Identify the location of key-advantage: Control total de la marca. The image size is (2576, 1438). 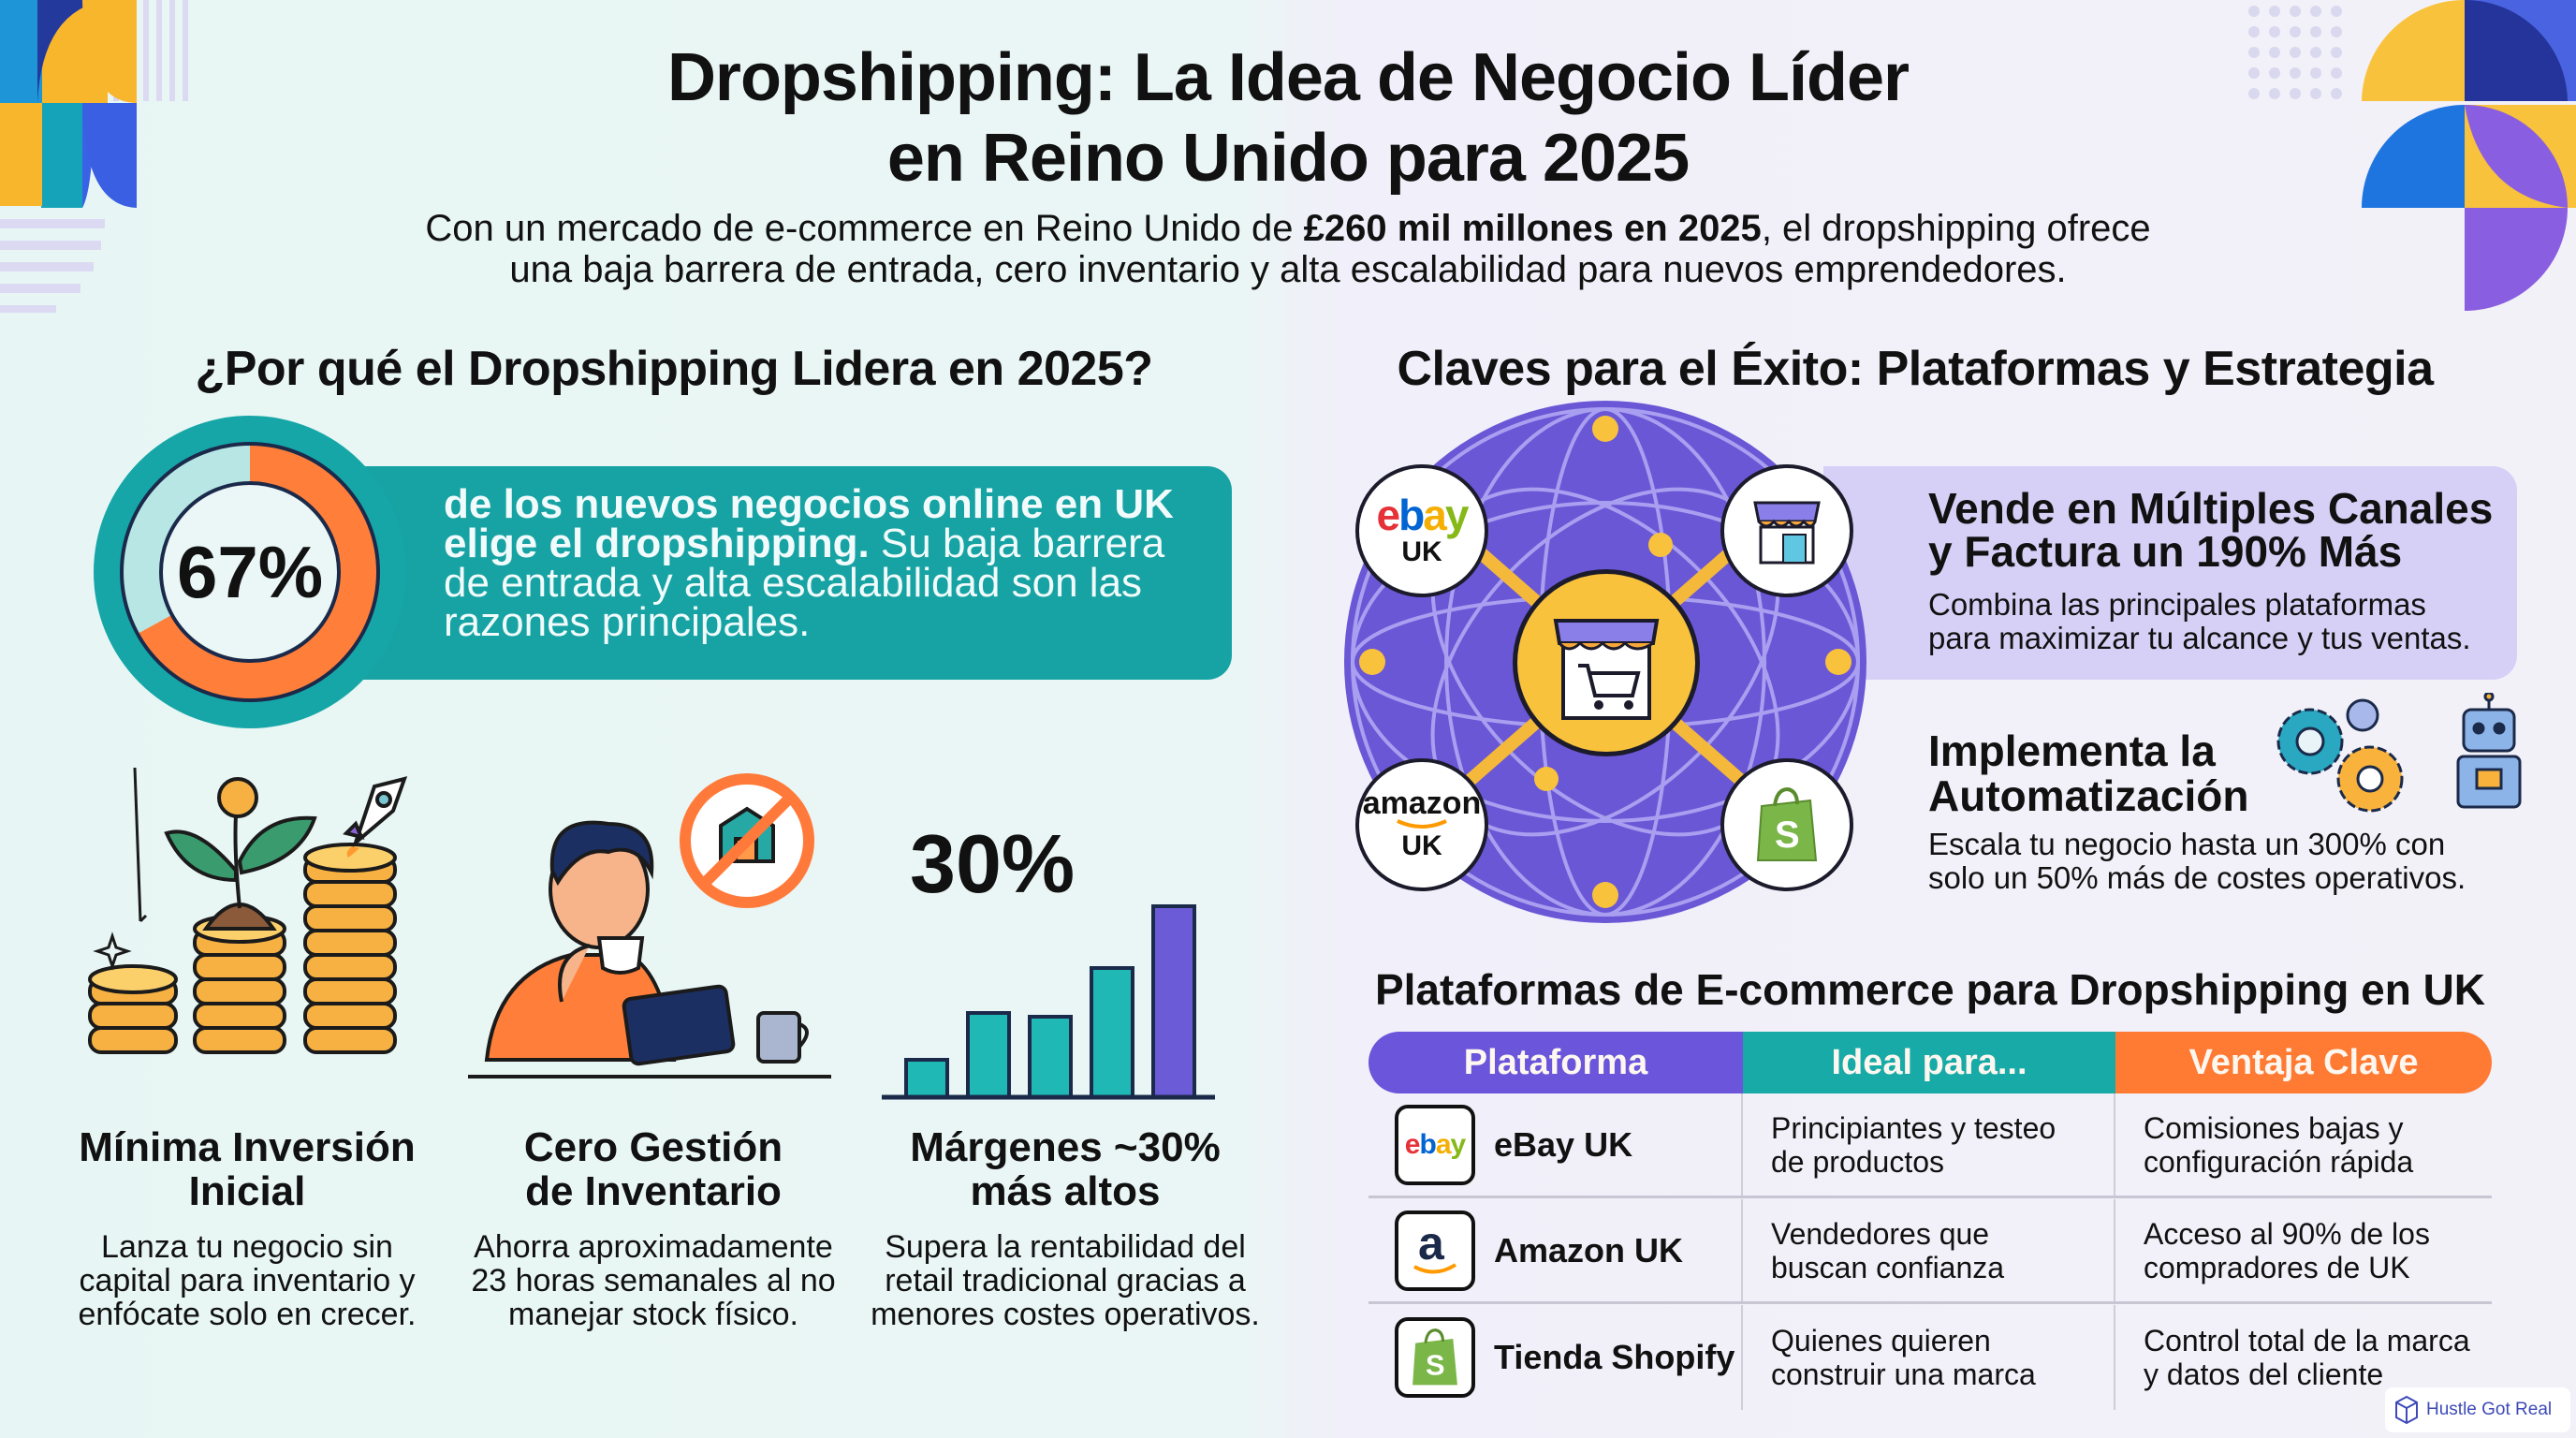
(2307, 1340).